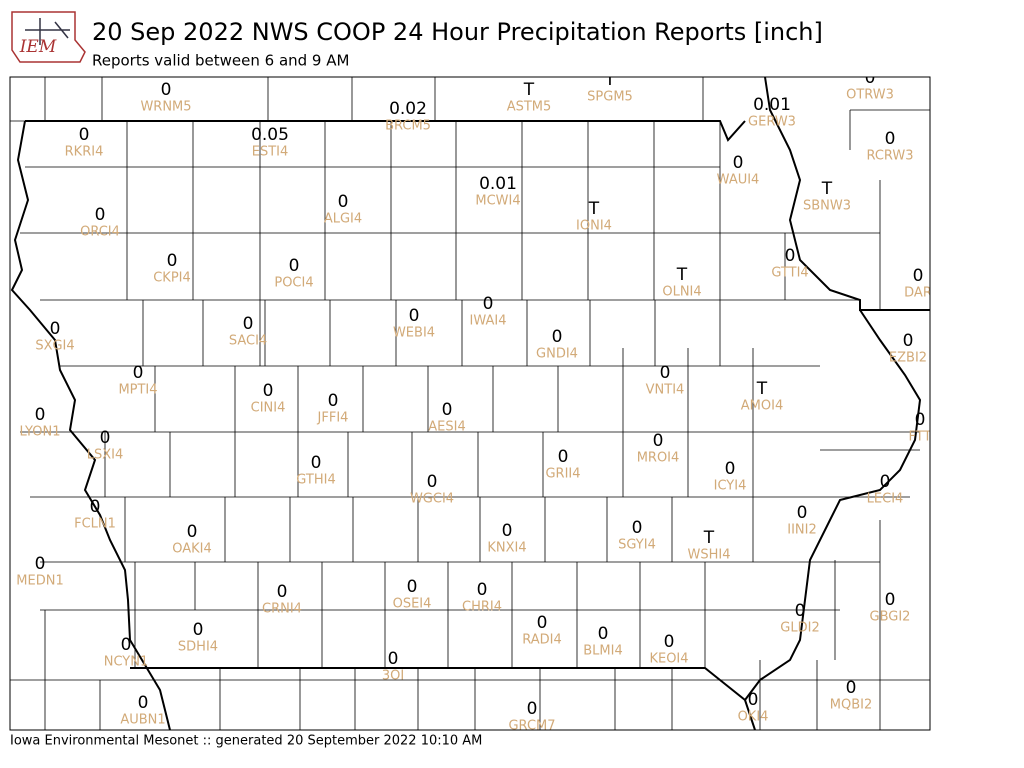  What do you see at coordinates (248, 341) in the screenshot?
I see `station-label: SACI4` at bounding box center [248, 341].